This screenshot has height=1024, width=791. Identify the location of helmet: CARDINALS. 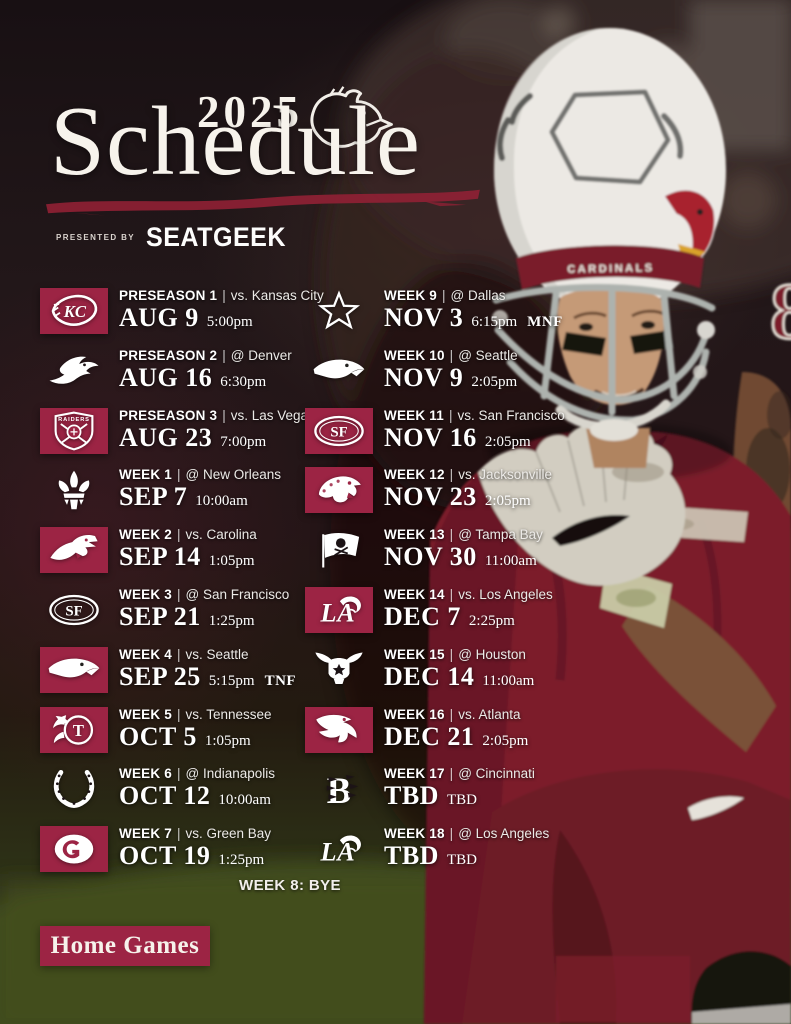
(610, 170).